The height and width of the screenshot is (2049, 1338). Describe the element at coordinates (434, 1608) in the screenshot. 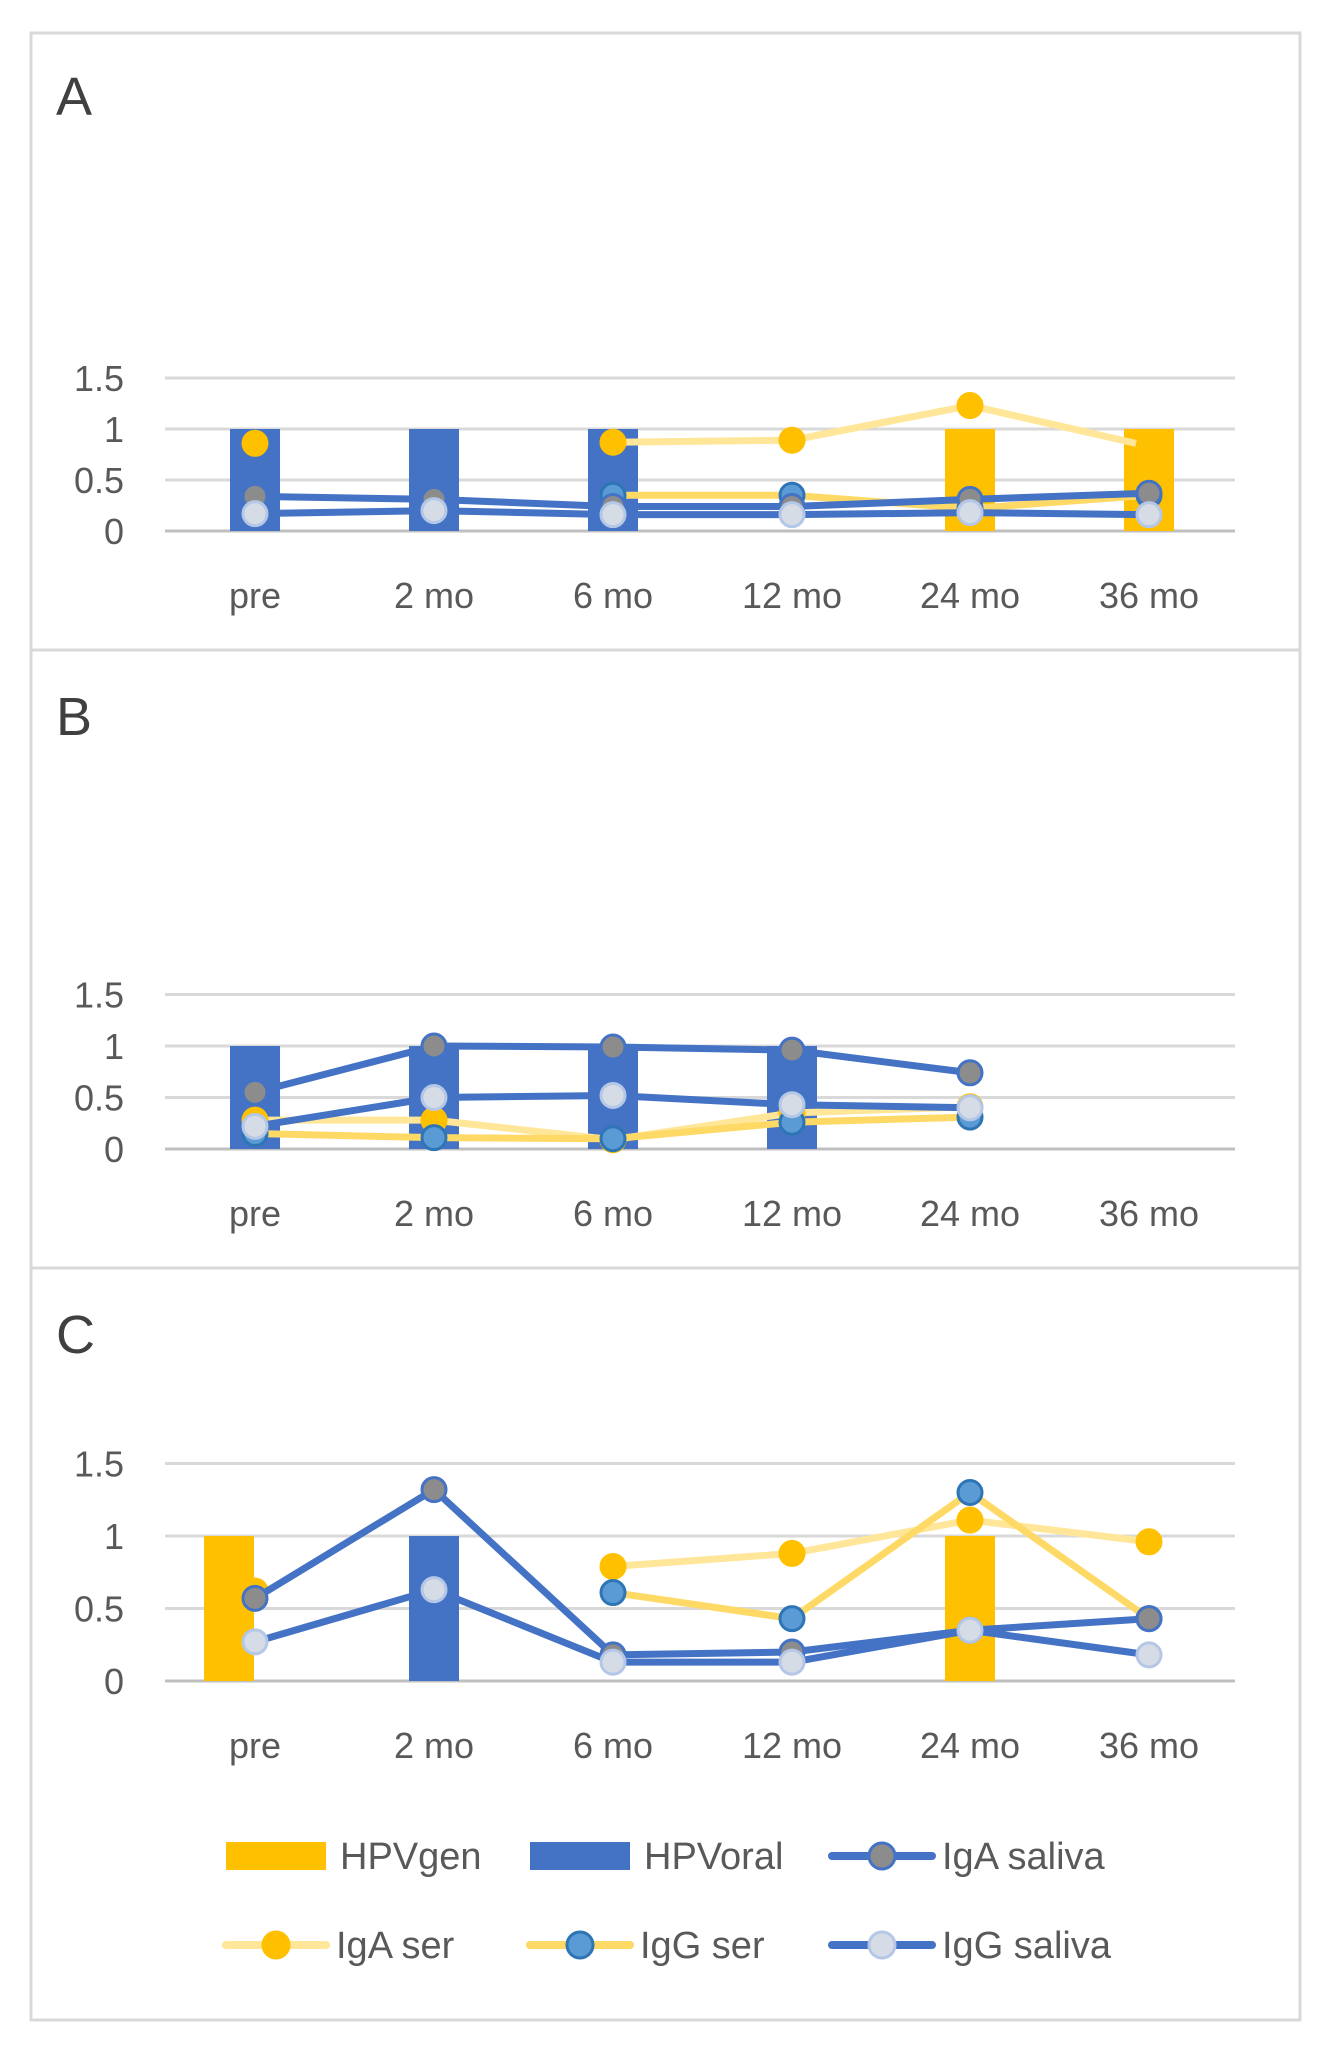

I see `hpv-oral-bar` at that location.